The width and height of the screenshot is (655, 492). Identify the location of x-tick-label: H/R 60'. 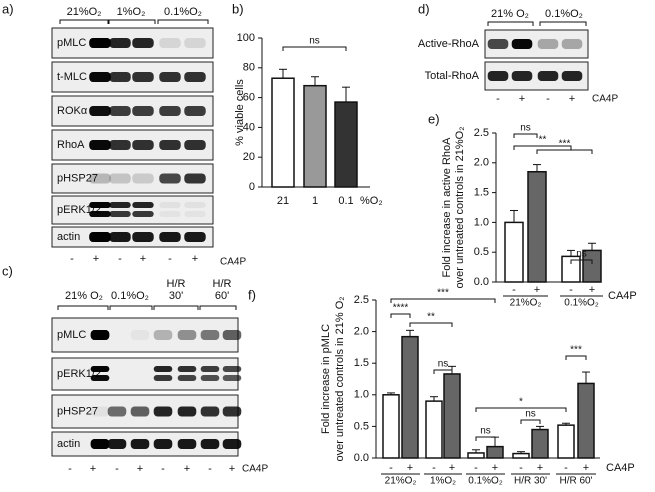
(575, 481).